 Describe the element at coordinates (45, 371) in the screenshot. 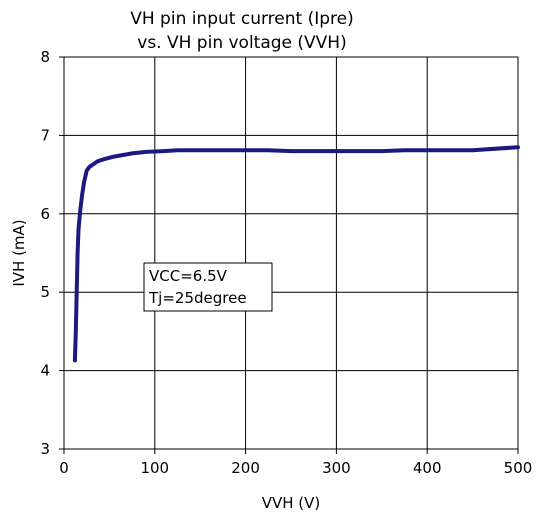

I see `y-tick-label: 4` at that location.